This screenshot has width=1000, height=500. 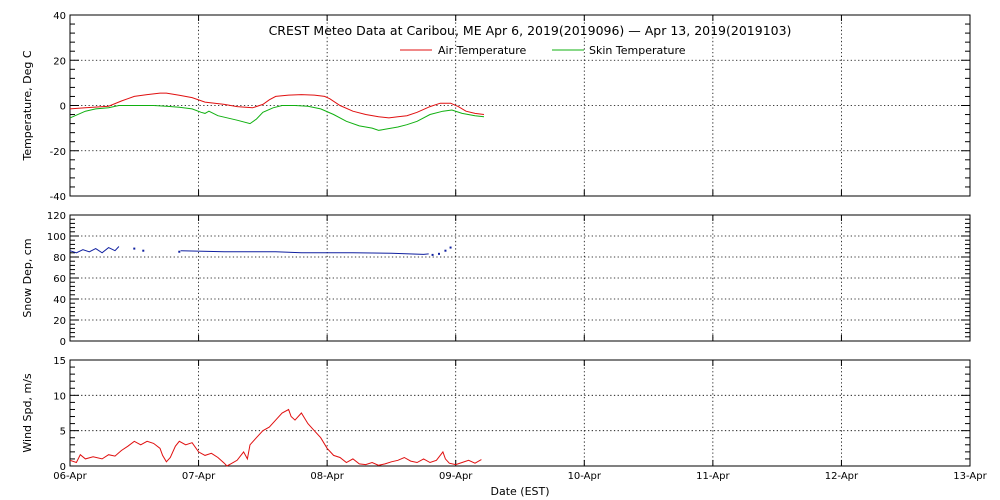 I want to click on wind-speed-y-axis-label: Wind Spd, m/s, so click(x=27, y=413).